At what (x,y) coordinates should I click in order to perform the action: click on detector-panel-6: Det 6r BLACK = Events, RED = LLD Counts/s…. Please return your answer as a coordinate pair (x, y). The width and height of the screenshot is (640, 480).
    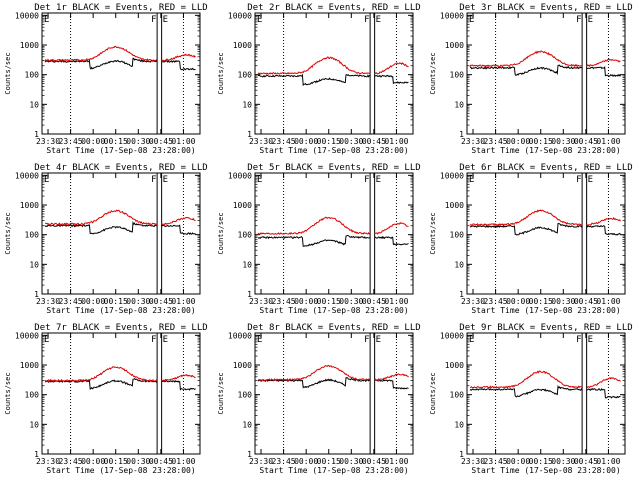
    Looking at the image, I should click on (531, 239).